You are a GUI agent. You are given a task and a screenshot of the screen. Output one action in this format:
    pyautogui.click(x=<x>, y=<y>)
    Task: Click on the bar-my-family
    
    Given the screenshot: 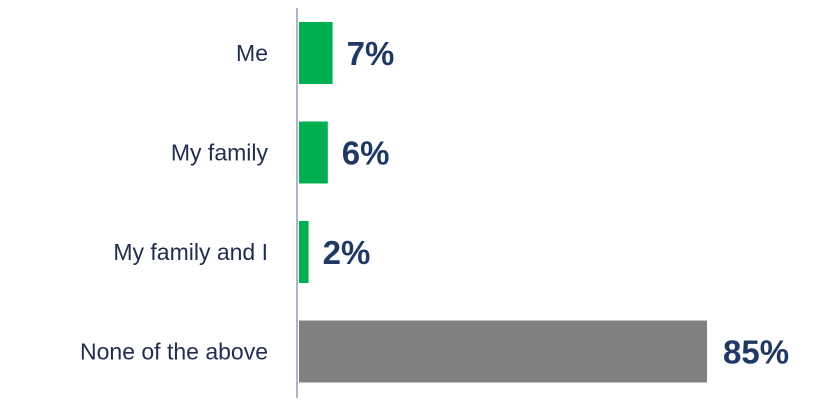 What is the action you would take?
    pyautogui.click(x=313, y=152)
    